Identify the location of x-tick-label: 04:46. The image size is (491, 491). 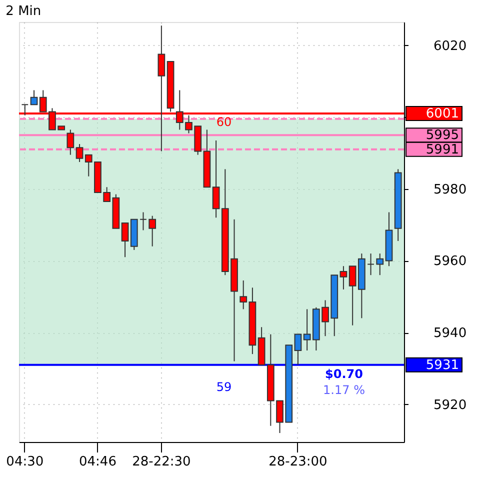
(97, 462).